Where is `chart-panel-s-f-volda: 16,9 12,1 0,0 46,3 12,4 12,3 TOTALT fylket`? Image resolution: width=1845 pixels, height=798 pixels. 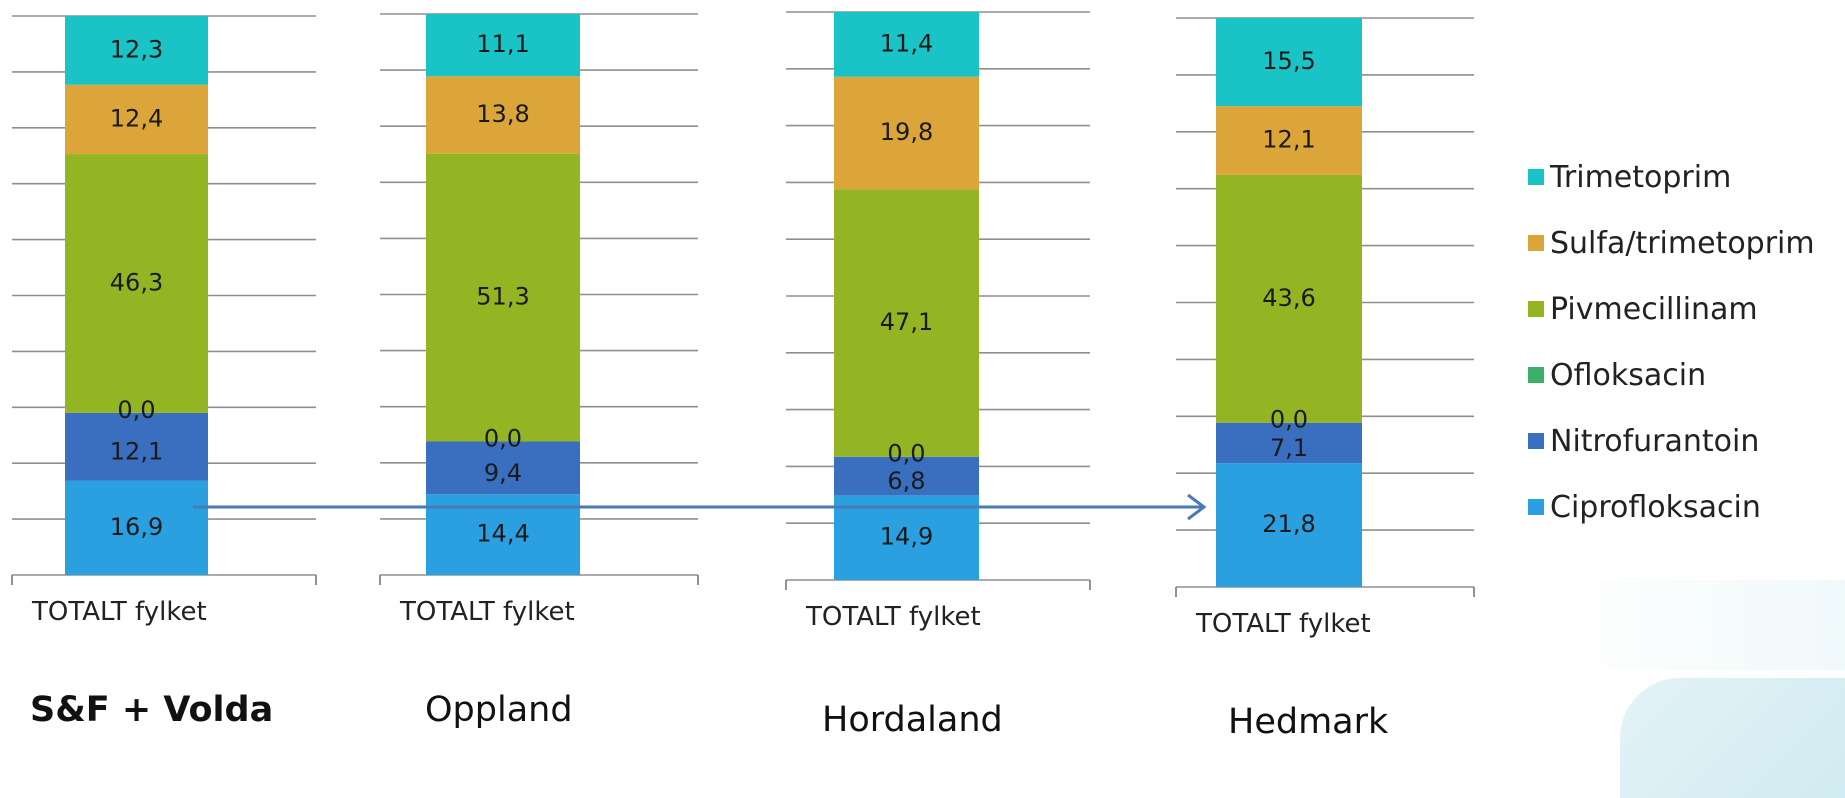
chart-panel-s-f-volda: 16,9 12,1 0,0 46,3 12,4 12,3 TOTALT fylket is located at coordinates (164, 321).